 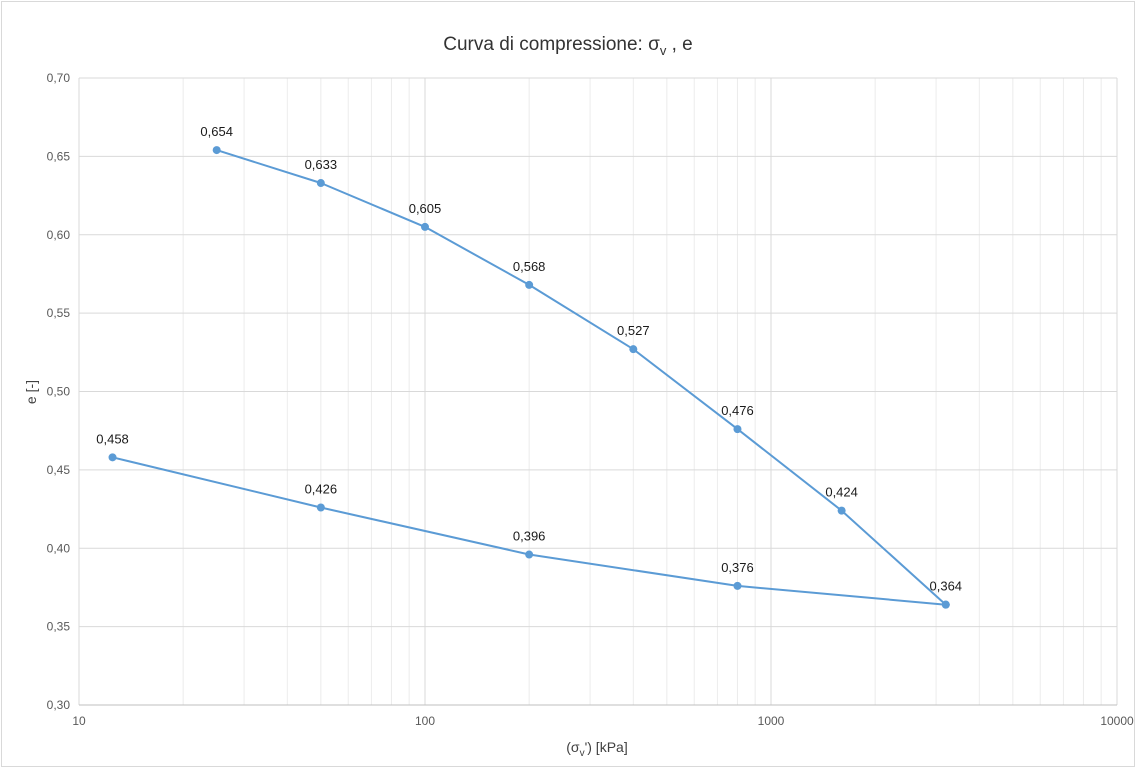 What do you see at coordinates (59, 392) in the screenshot?
I see `y-tick-label: 0,50` at bounding box center [59, 392].